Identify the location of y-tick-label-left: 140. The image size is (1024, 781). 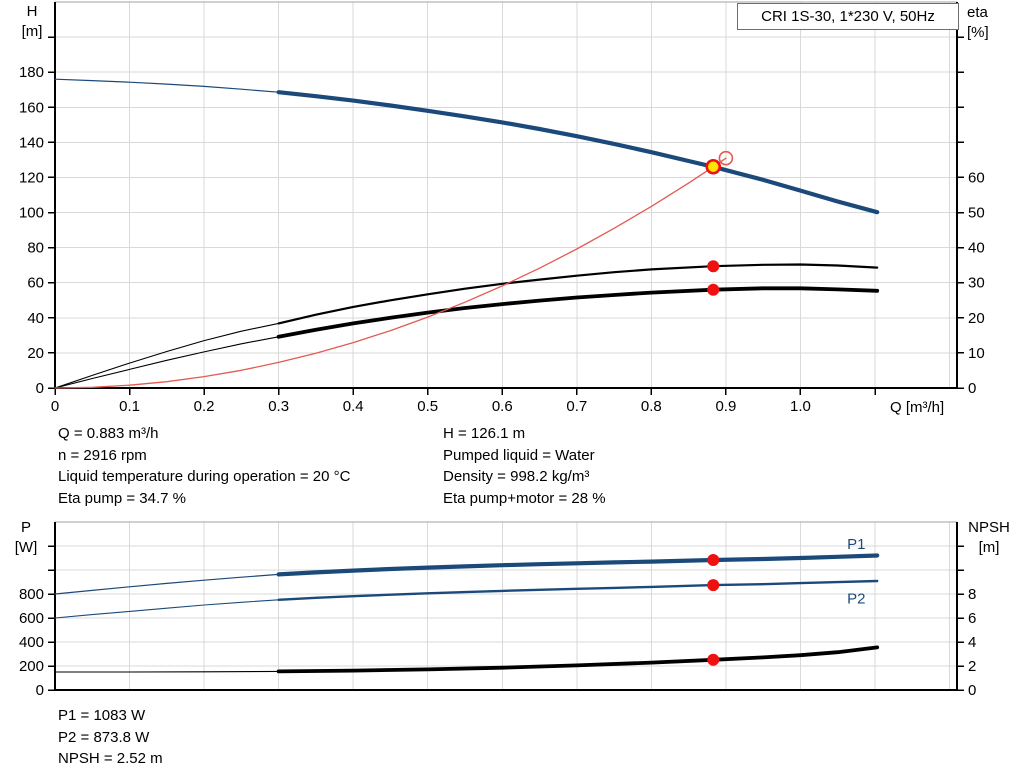
(31, 142).